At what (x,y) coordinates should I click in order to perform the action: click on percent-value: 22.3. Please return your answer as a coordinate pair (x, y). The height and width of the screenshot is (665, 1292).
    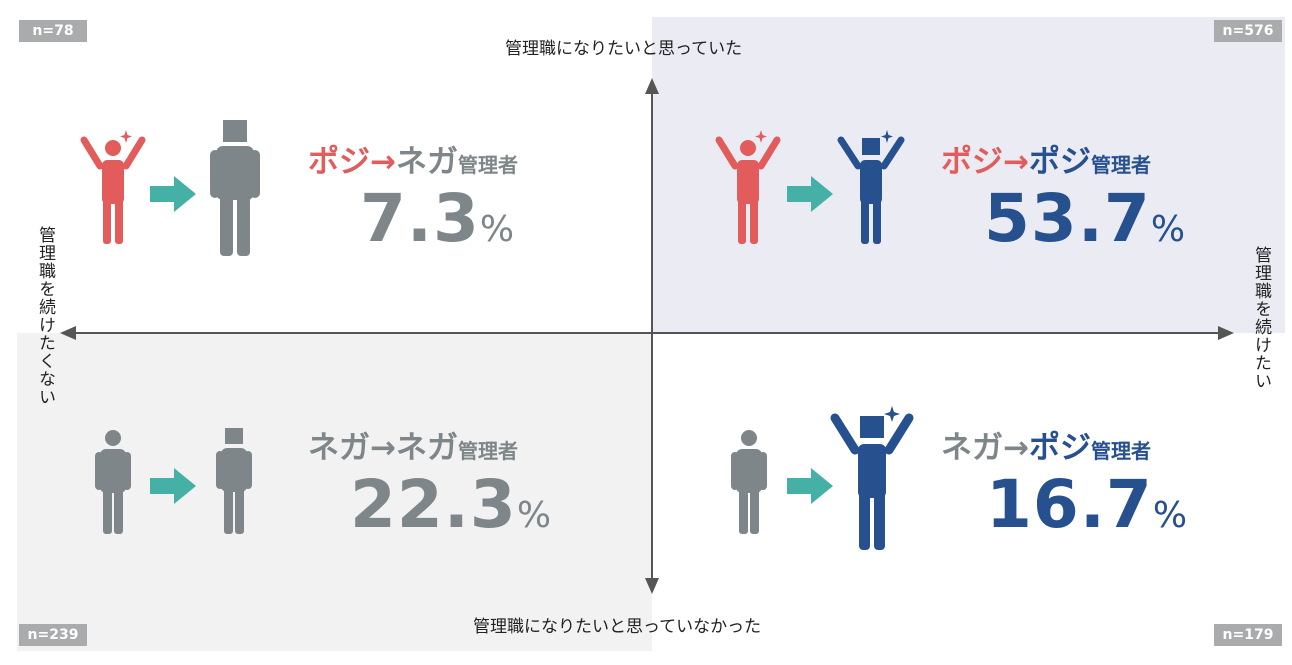
    Looking at the image, I should click on (433, 504).